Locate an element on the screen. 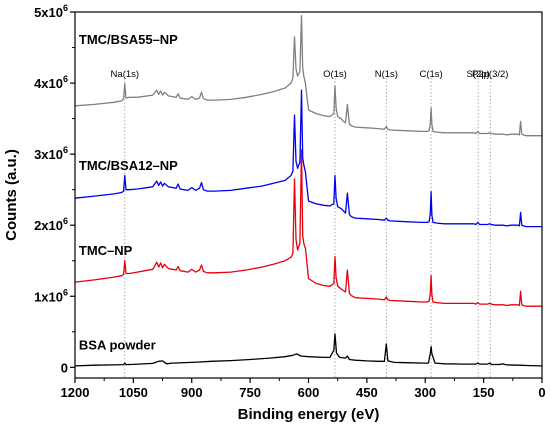  series-label: TMC–NP is located at coordinates (106, 250).